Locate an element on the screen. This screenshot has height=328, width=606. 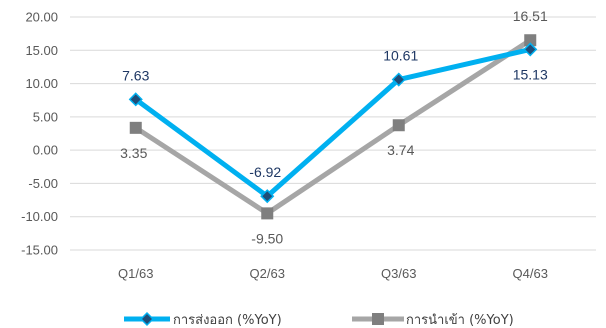
data-label: -6.92 is located at coordinates (265, 172).